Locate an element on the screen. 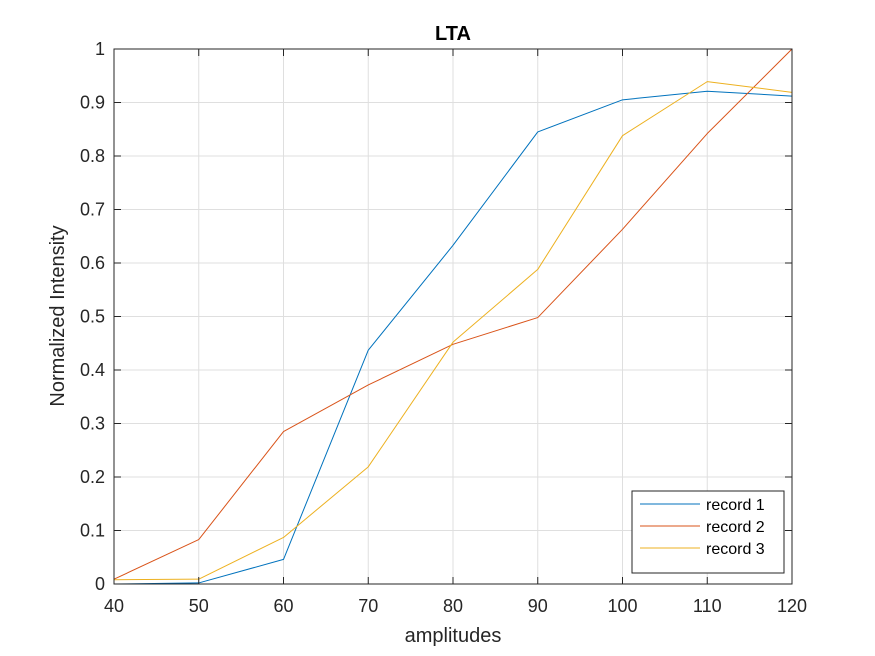 This screenshot has width=875, height=656. y-tick-label: 0.5 is located at coordinates (92, 317).